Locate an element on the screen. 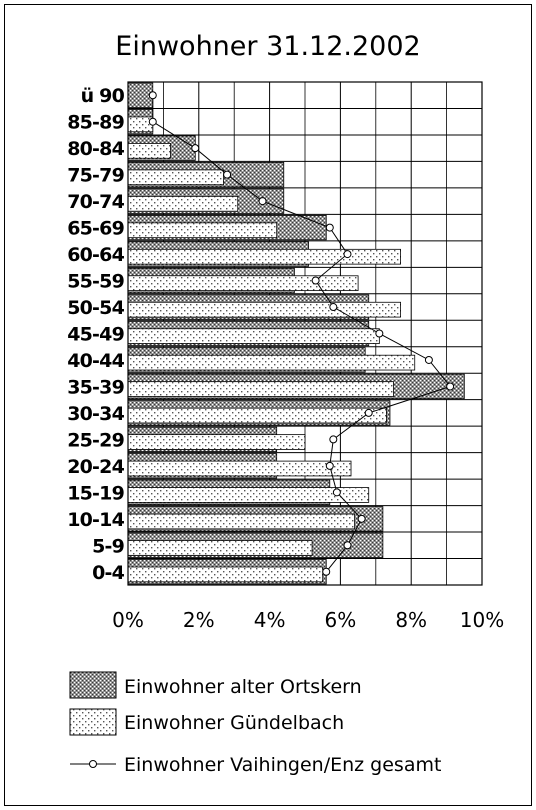  y-tick-label: 80-84 is located at coordinates (95, 149).